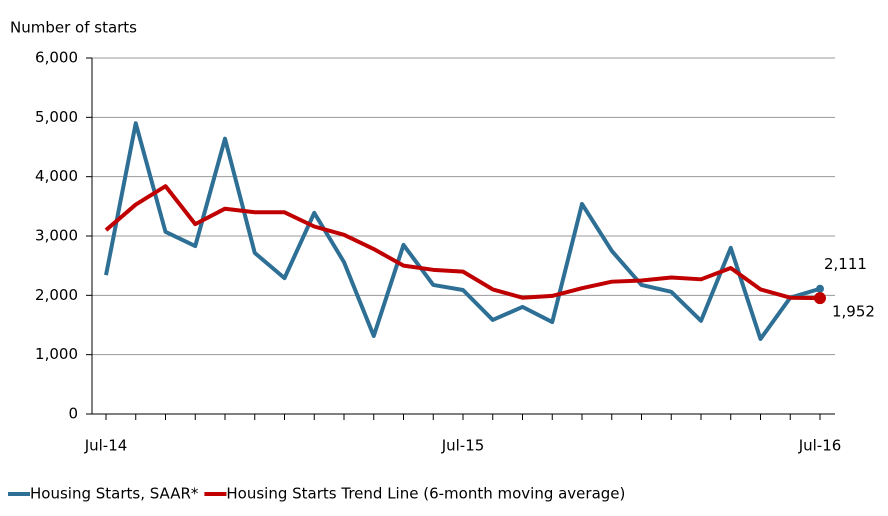  What do you see at coordinates (106, 446) in the screenshot?
I see `x-tick-label: Jul-14` at bounding box center [106, 446].